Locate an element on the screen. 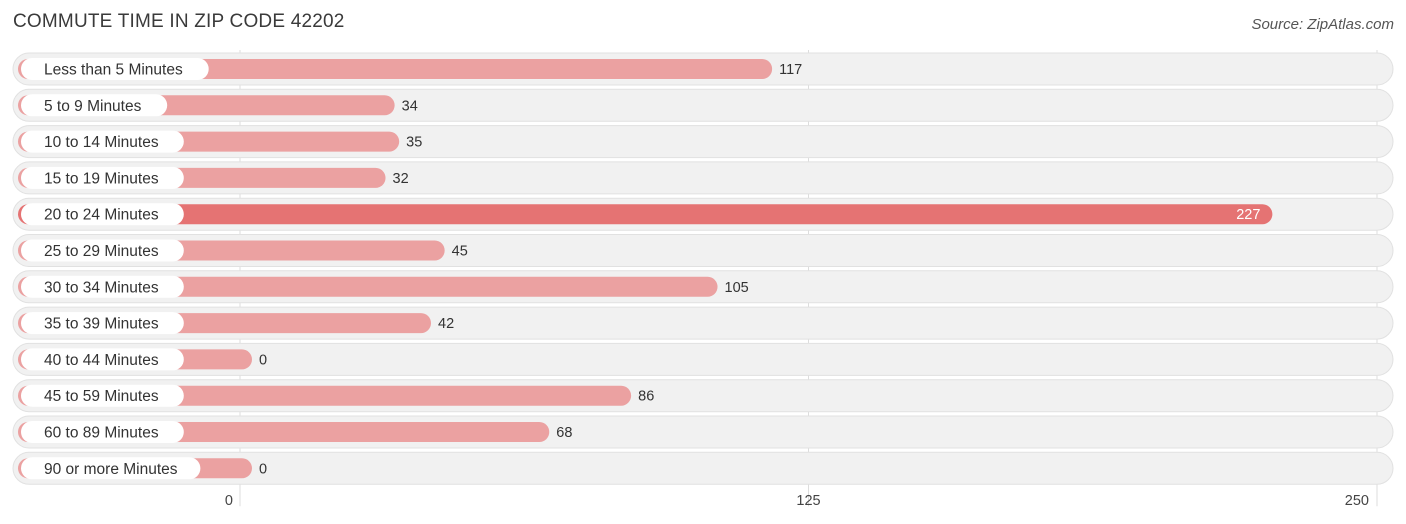  category-label: 5 to 9 Minutes is located at coordinates (93, 106).